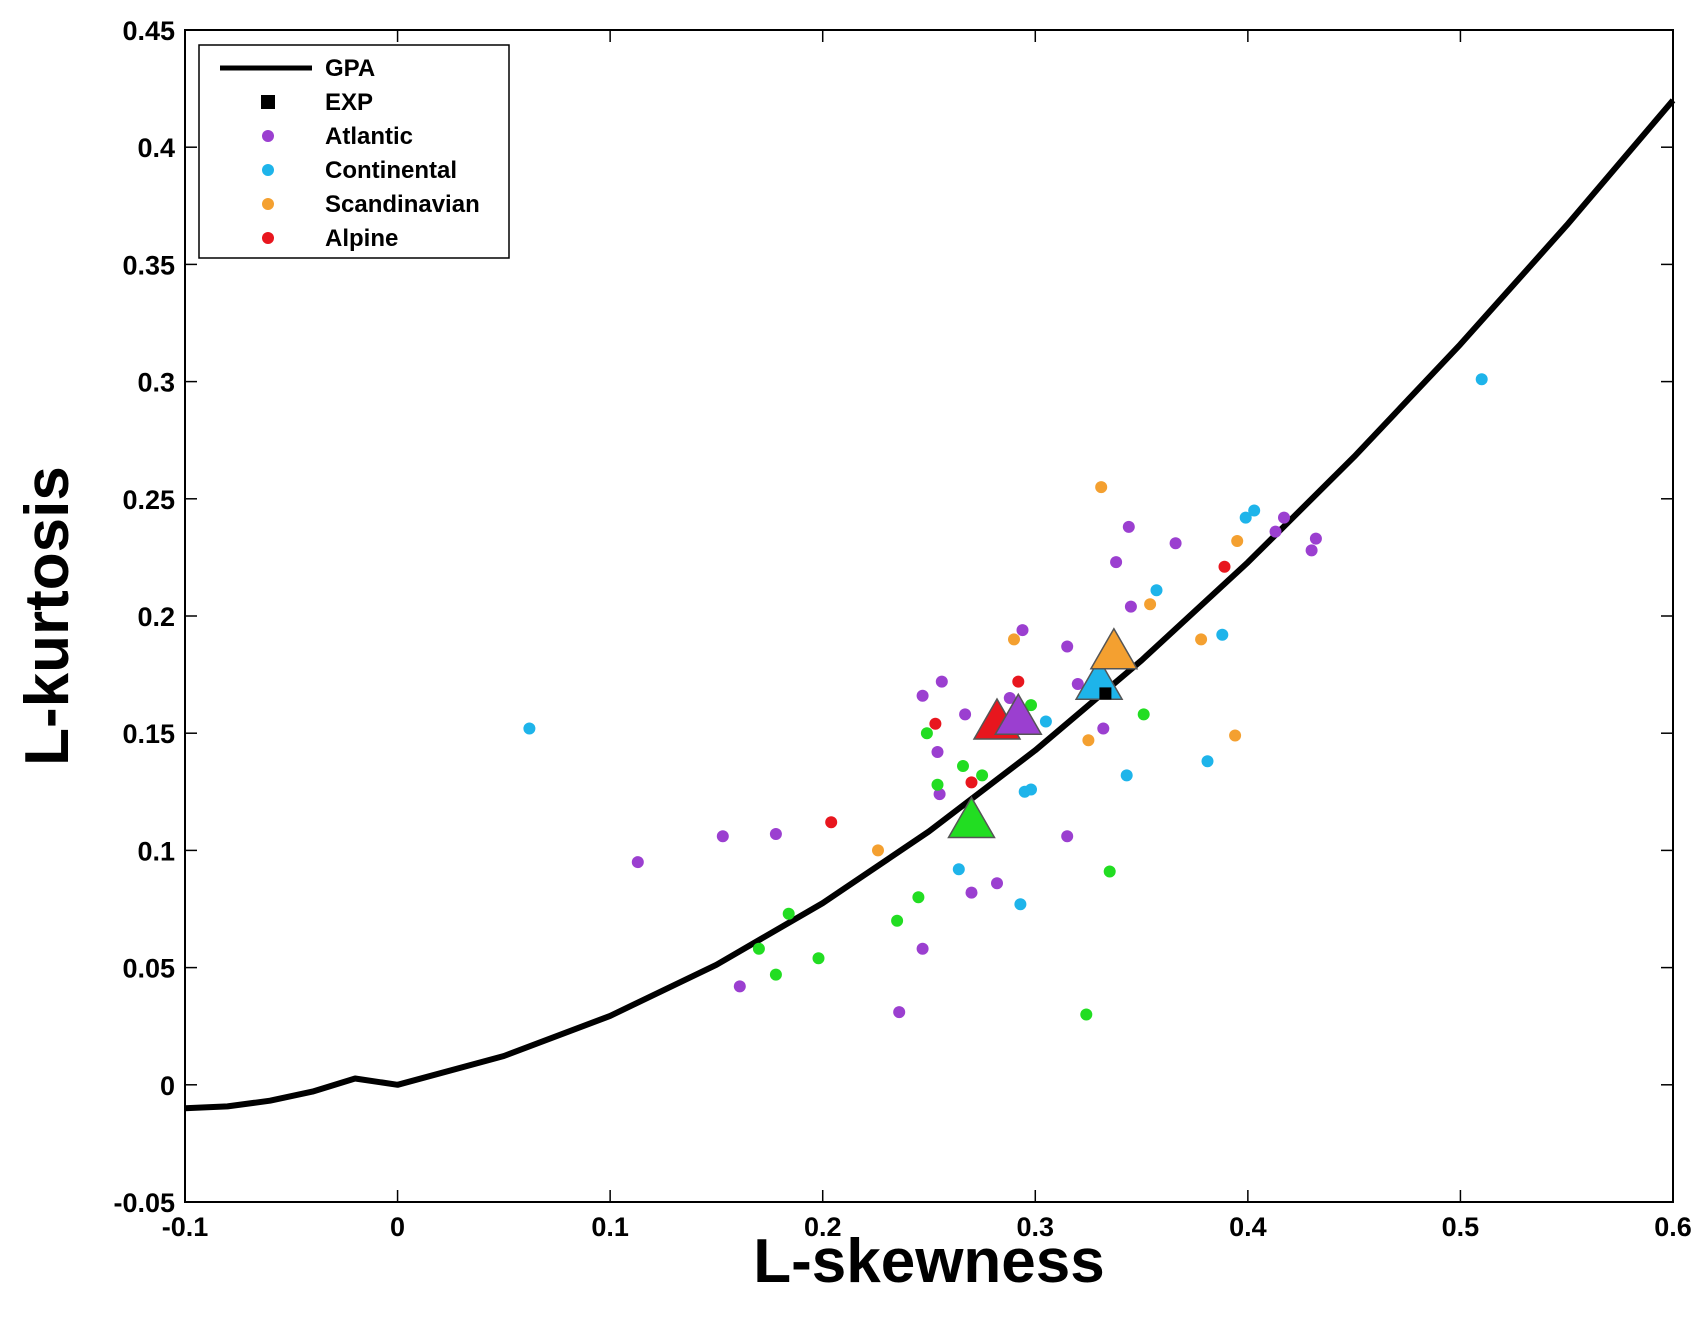 This screenshot has width=1702, height=1320. What do you see at coordinates (391, 170) in the screenshot?
I see `legend-label-continental: Continental` at bounding box center [391, 170].